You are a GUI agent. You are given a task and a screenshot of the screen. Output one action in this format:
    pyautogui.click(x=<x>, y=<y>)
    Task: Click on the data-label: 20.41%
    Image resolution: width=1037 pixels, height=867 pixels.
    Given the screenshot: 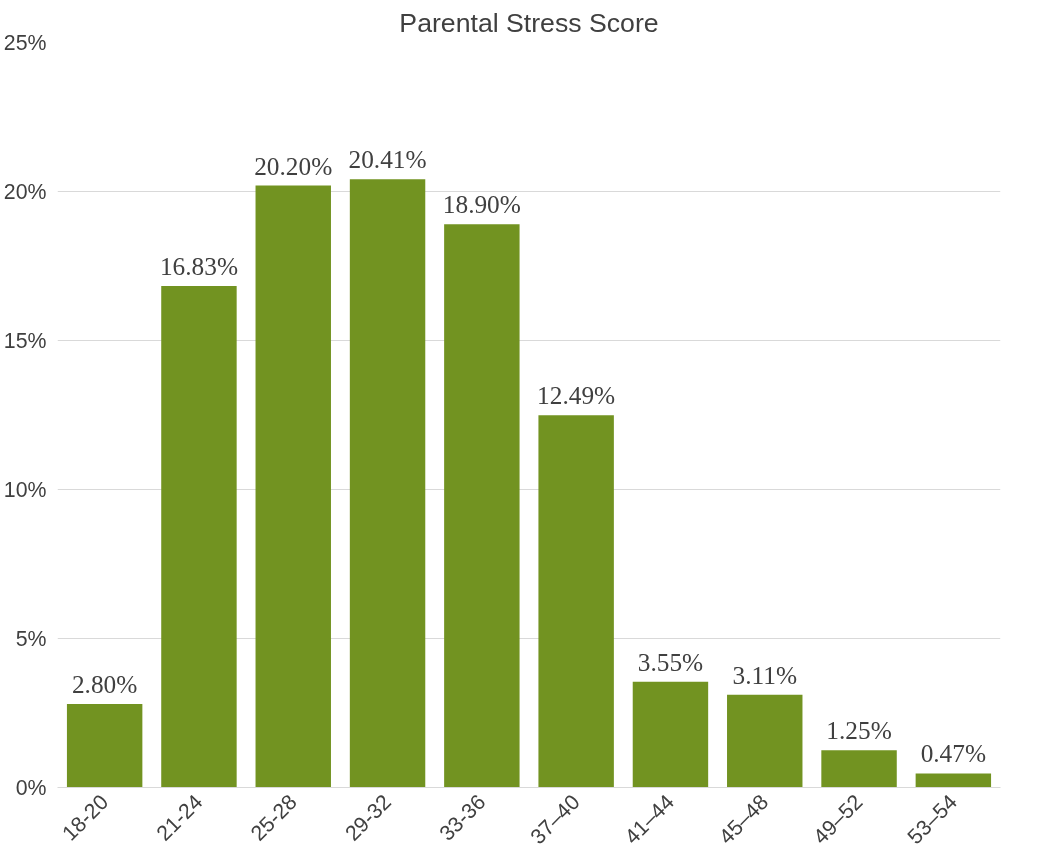 What is the action you would take?
    pyautogui.click(x=387, y=159)
    